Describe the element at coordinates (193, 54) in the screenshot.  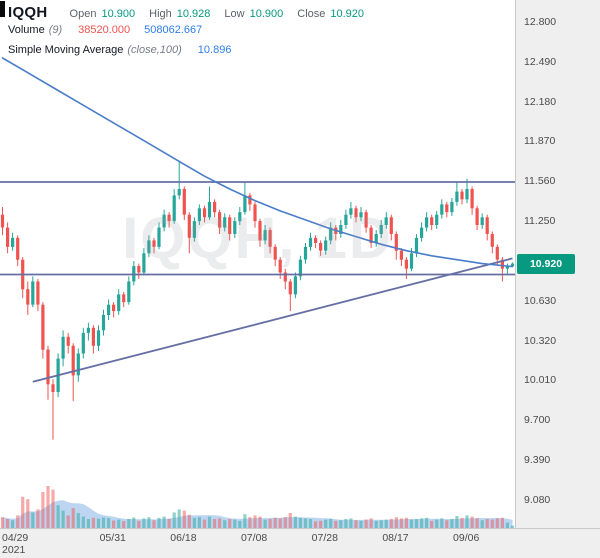
I see `sma-indicator-row: Simple Moving Average (close,100) 10.896` at that location.